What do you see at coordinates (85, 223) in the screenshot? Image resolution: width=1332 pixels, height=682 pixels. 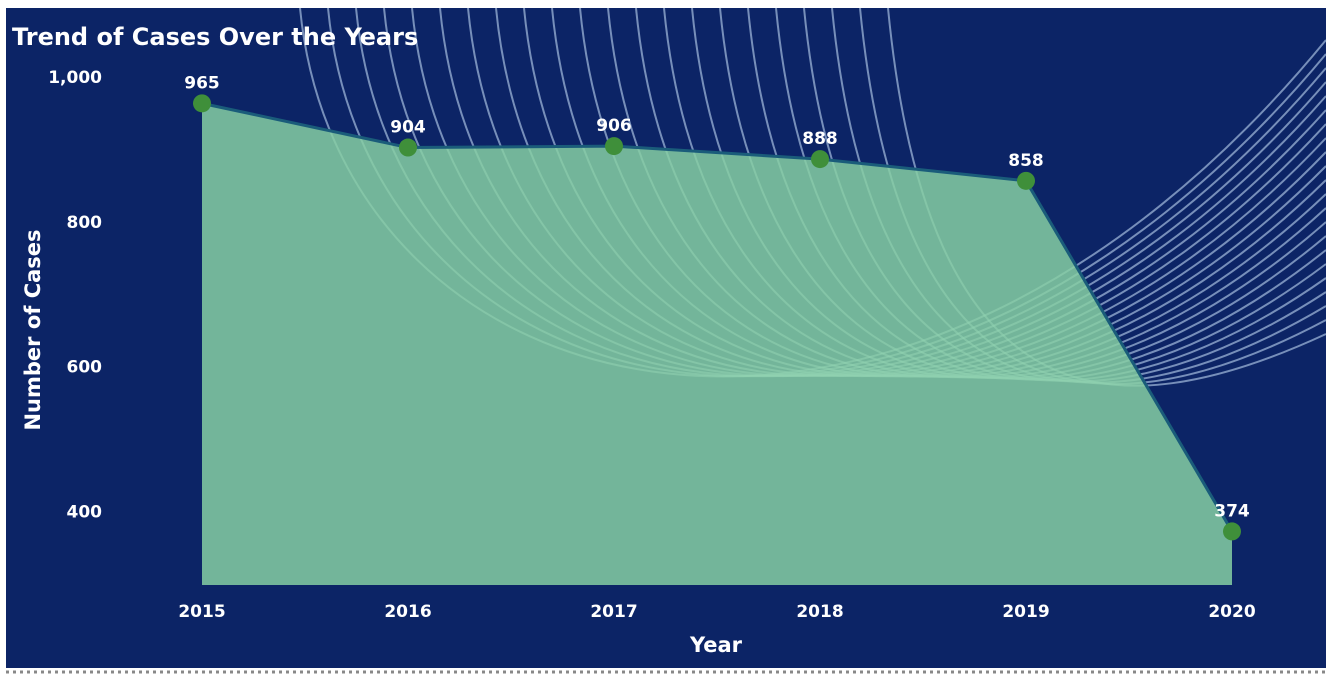 I see `y-tick-label: 800` at bounding box center [85, 223].